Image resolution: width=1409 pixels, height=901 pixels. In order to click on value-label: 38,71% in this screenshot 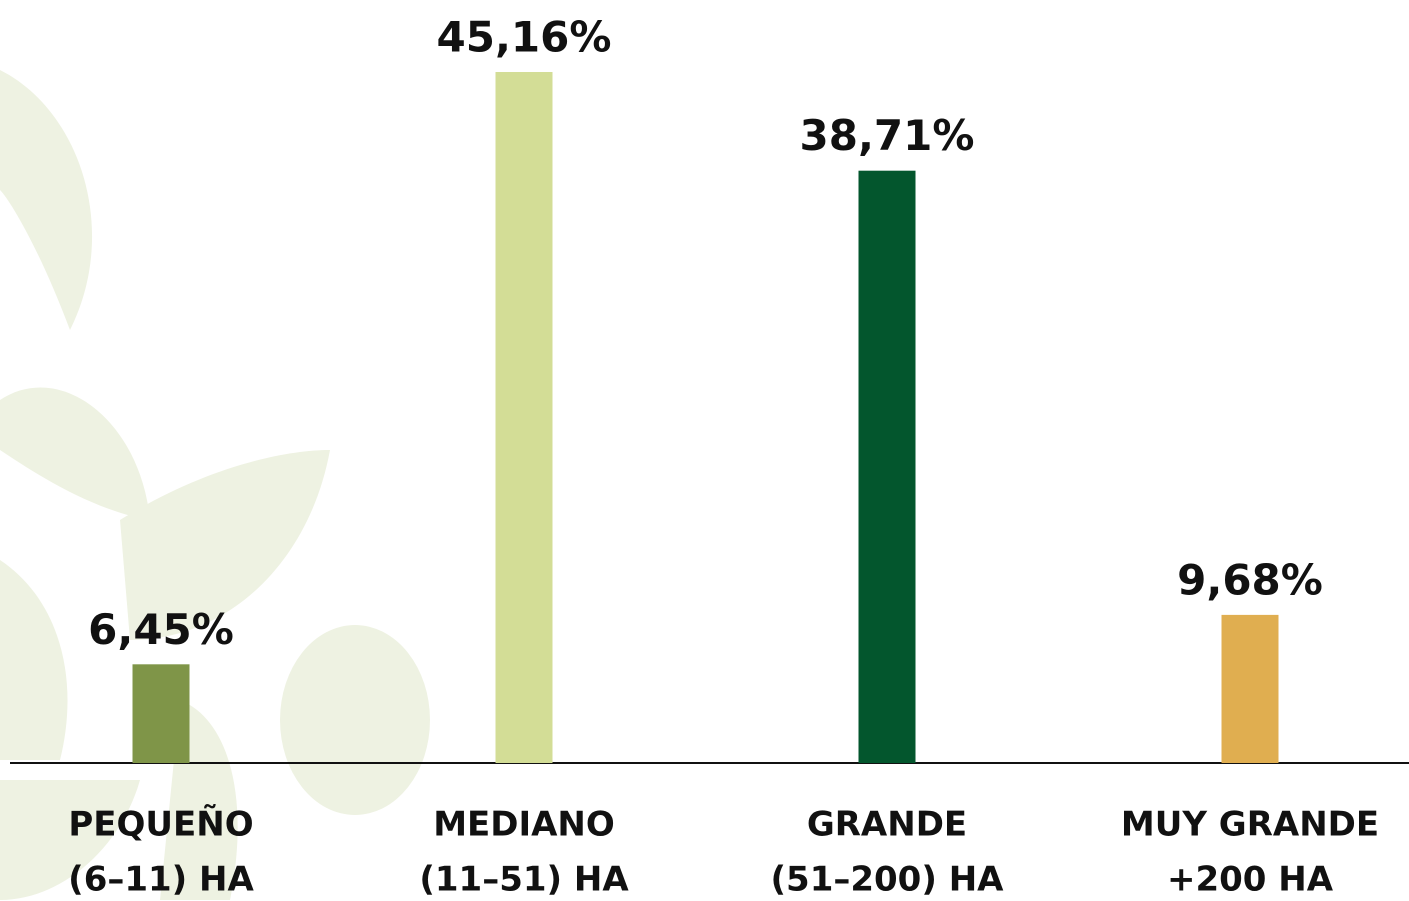, I will do `click(887, 135)`.